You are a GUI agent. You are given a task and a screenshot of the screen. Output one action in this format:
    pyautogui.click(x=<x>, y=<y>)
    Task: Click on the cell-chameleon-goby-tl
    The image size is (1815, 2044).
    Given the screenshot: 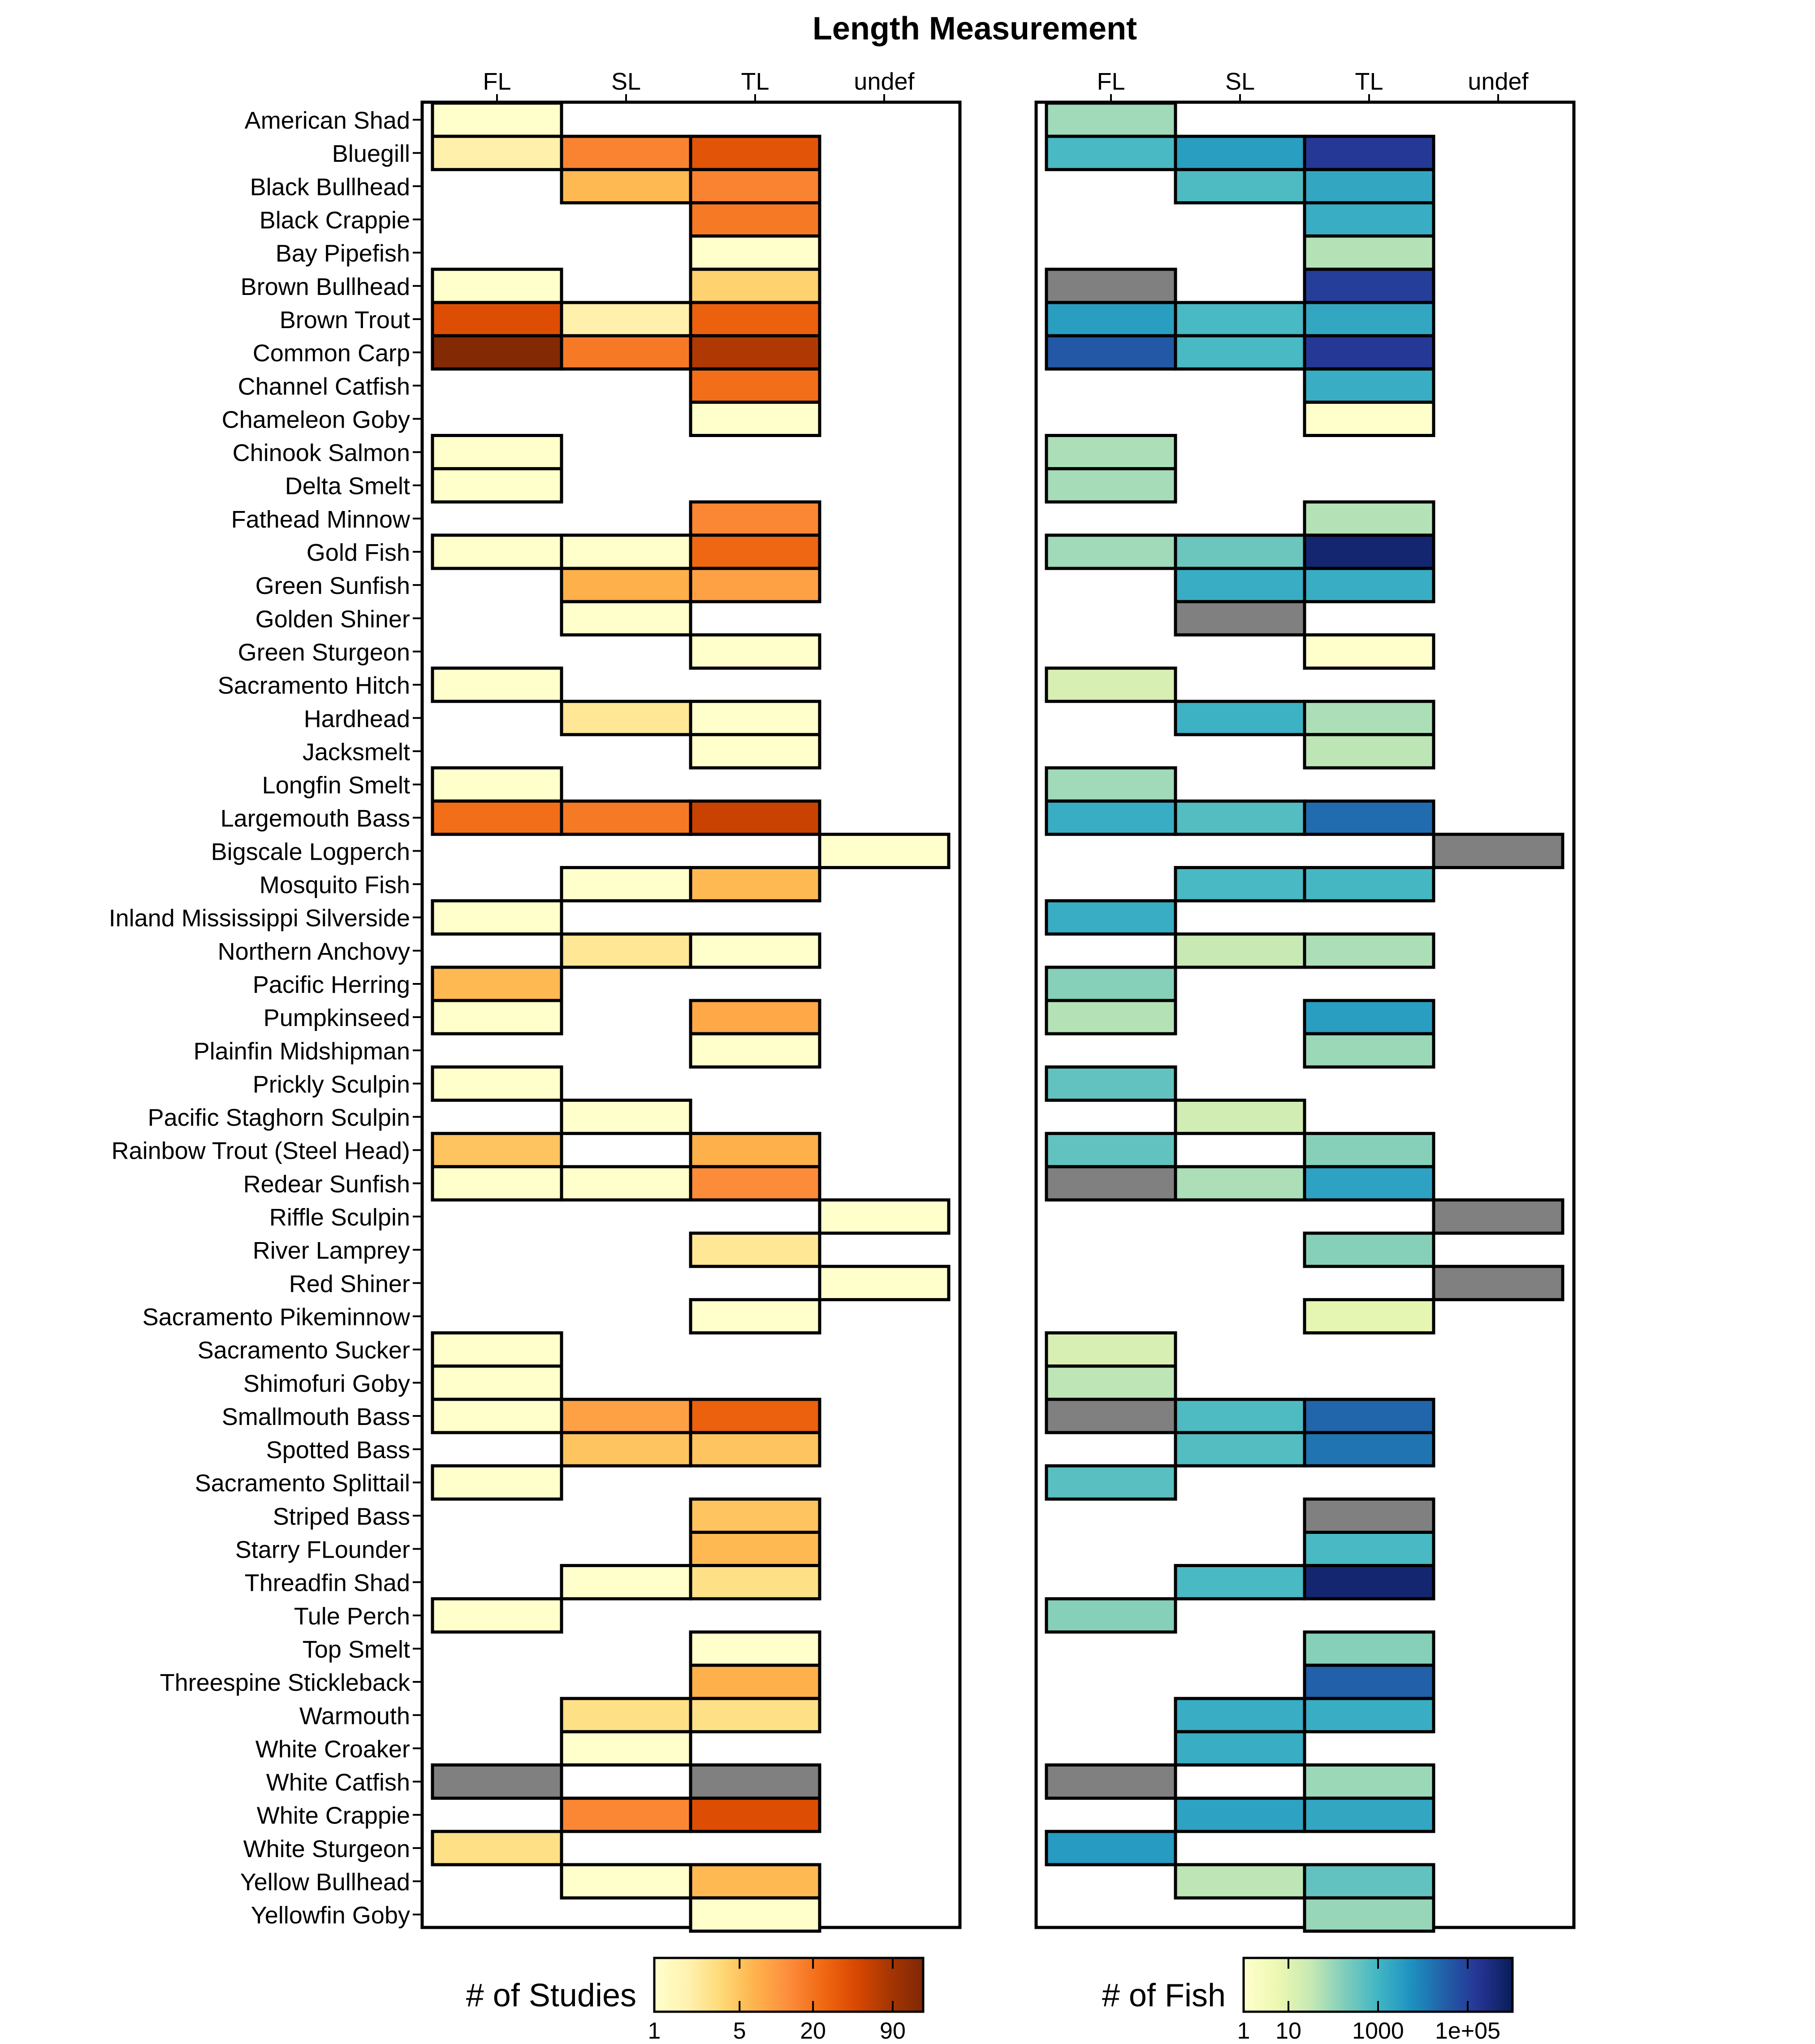 What is the action you would take?
    pyautogui.click(x=755, y=418)
    